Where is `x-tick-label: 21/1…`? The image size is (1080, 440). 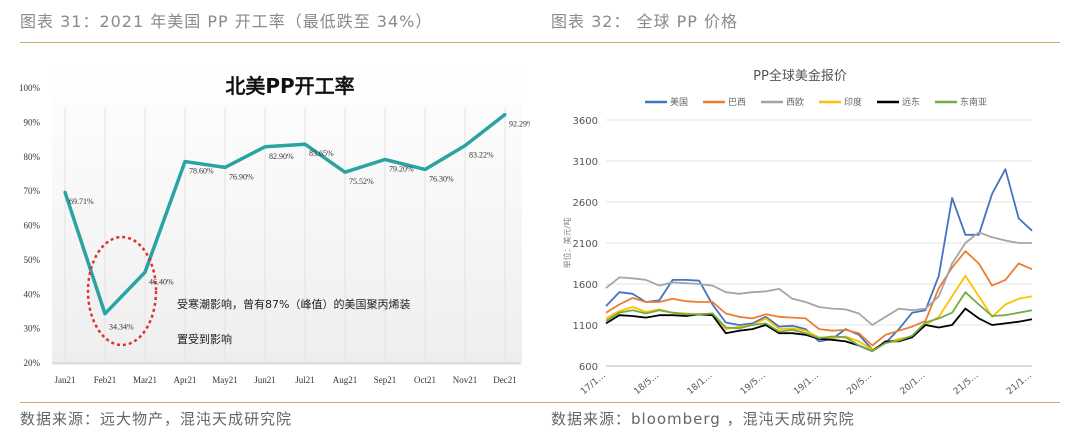 x-tick-label: 21/1… is located at coordinates (1019, 384).